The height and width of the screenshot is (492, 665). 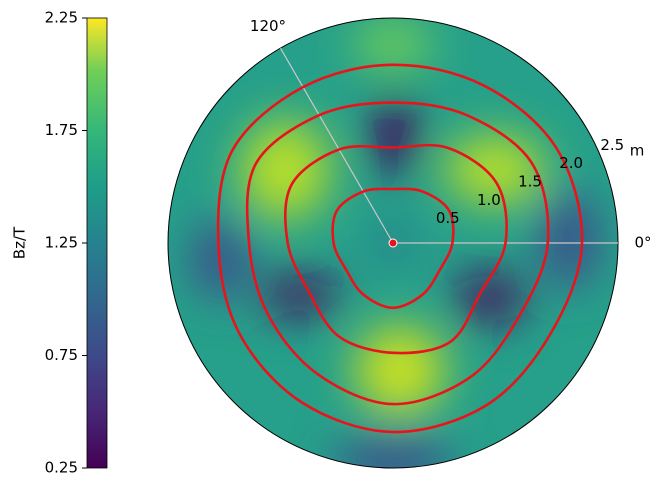 What do you see at coordinates (612, 145) in the screenshot?
I see `radial-tick-label: 2.5` at bounding box center [612, 145].